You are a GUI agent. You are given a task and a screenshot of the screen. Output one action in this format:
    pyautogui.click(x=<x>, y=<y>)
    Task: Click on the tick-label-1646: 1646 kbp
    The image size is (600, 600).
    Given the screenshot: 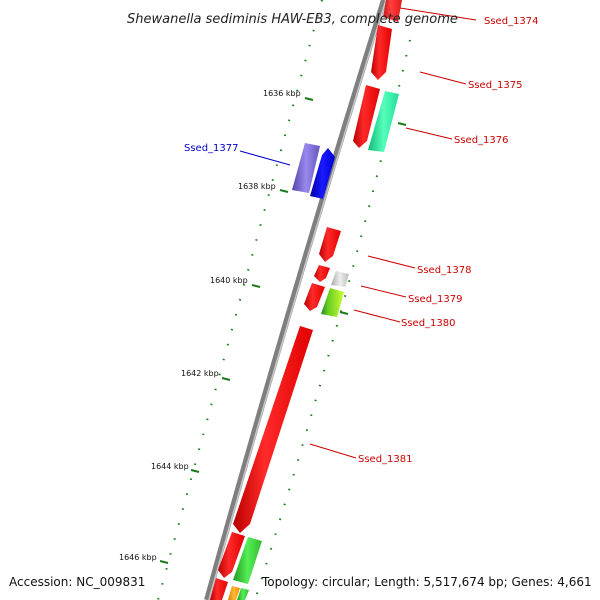 What is the action you would take?
    pyautogui.click(x=138, y=557)
    